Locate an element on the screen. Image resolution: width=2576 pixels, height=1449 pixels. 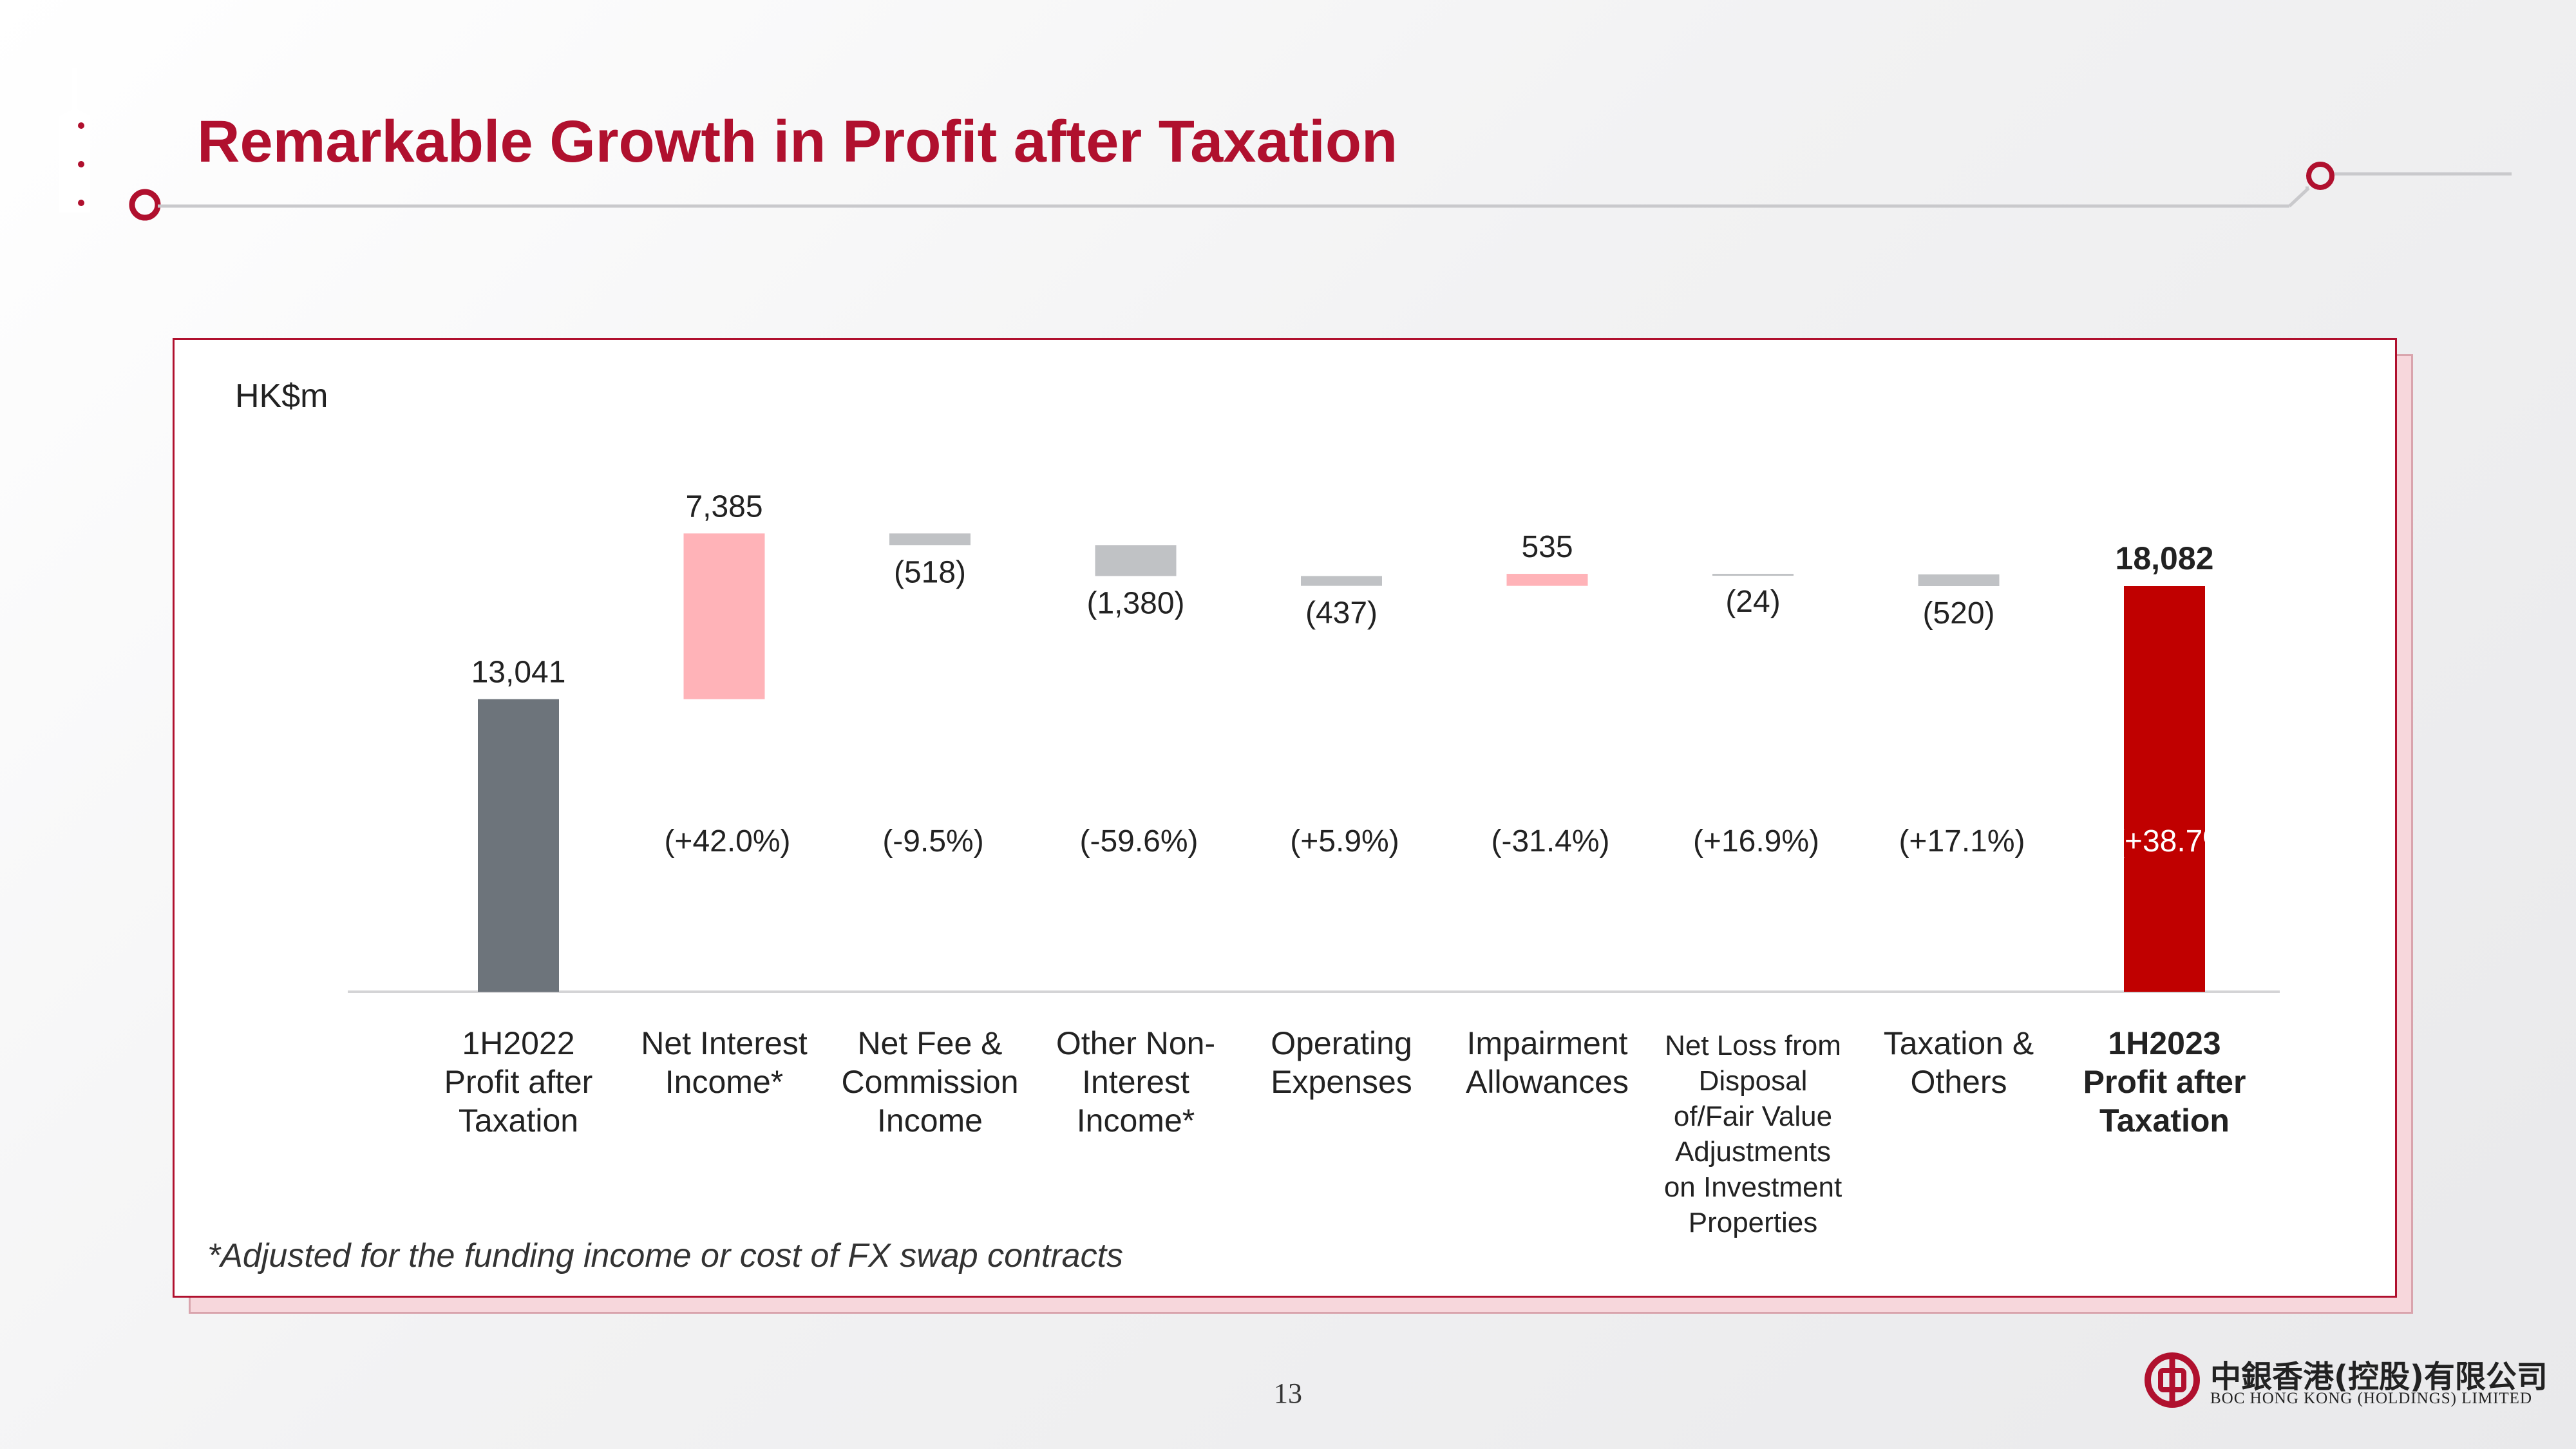
value-label-3: (1,380) is located at coordinates (1135, 603).